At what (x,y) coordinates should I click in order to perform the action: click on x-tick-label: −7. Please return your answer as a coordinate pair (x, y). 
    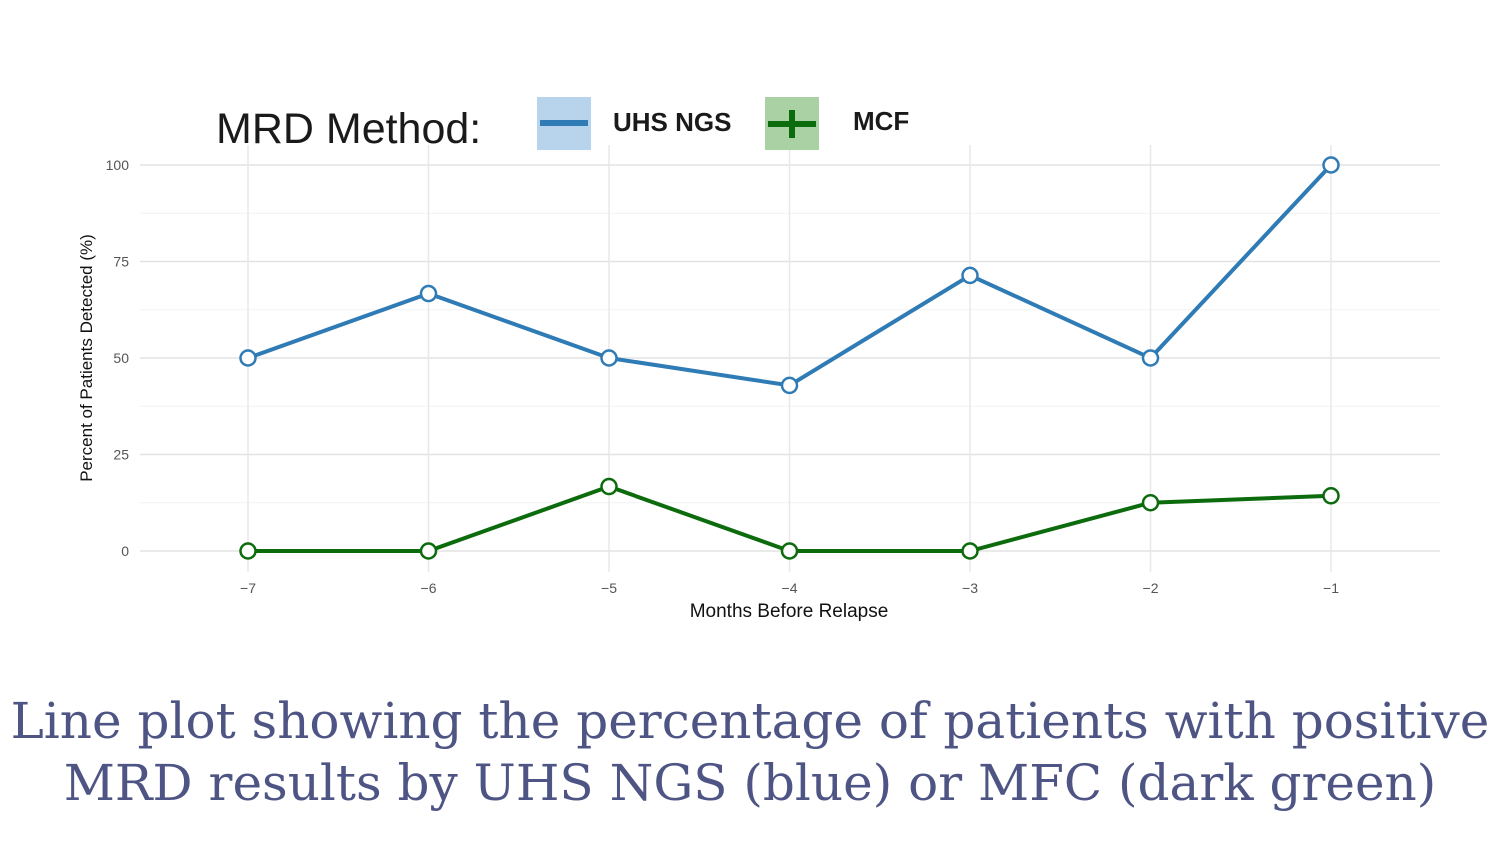
    Looking at the image, I should click on (248, 588).